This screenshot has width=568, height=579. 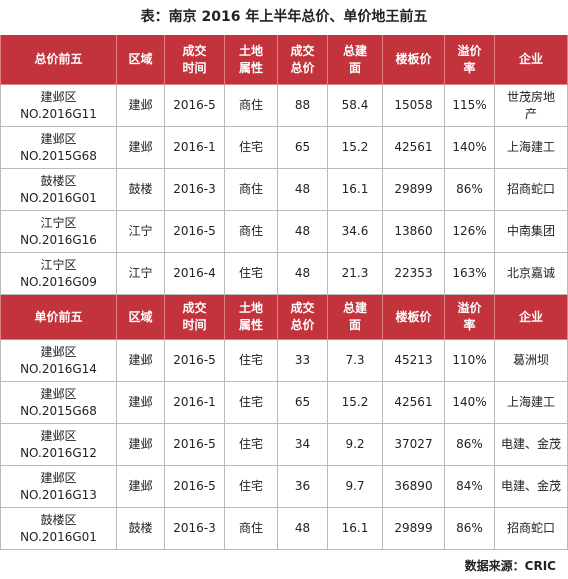 I want to click on table-cell: 86%, so click(x=470, y=190).